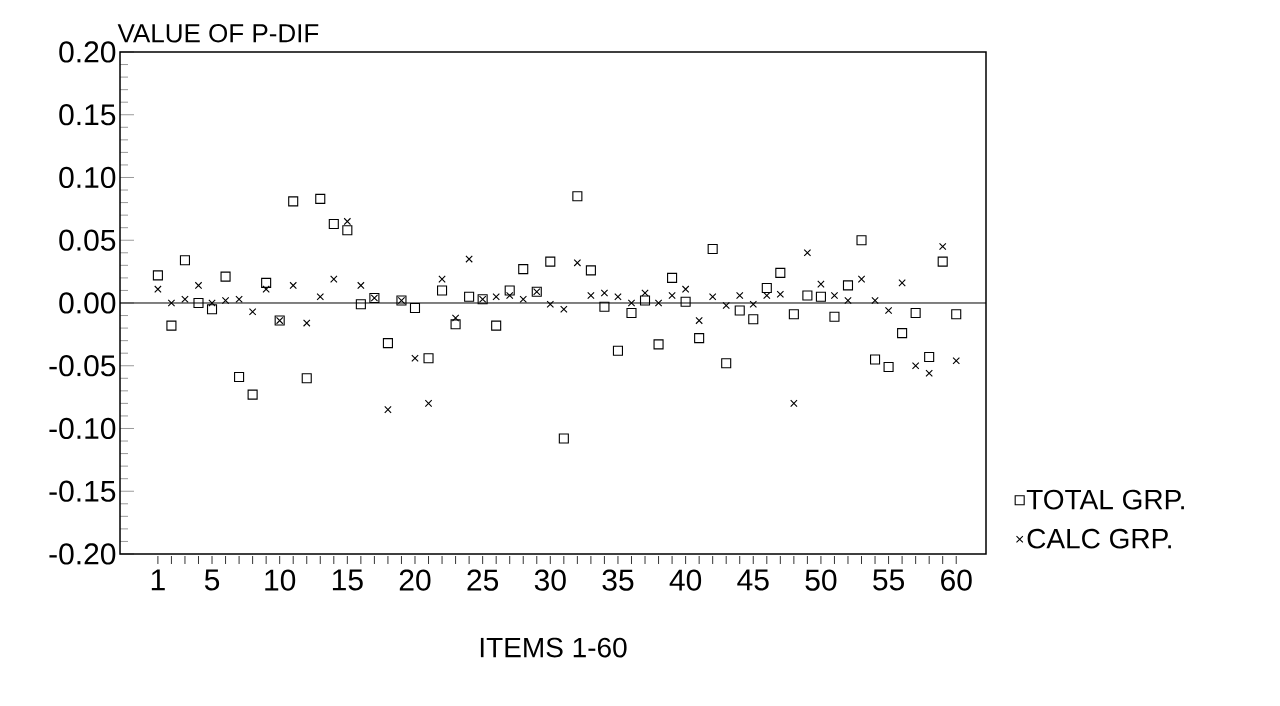 The height and width of the screenshot is (706, 1280). What do you see at coordinates (82, 366) in the screenshot?
I see `y-tick-label: -0.05` at bounding box center [82, 366].